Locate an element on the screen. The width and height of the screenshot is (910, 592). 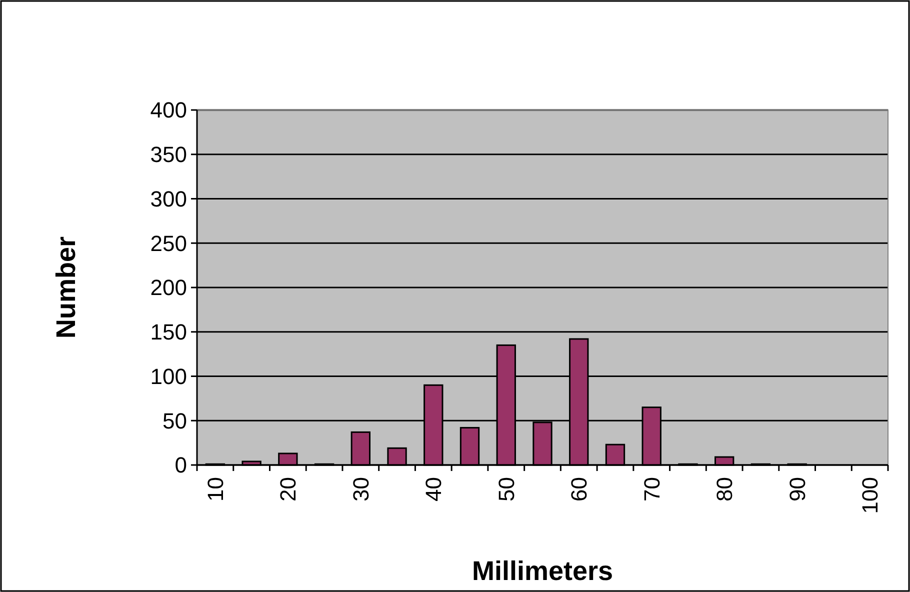
y-tick-label: 300 is located at coordinates (168, 199).